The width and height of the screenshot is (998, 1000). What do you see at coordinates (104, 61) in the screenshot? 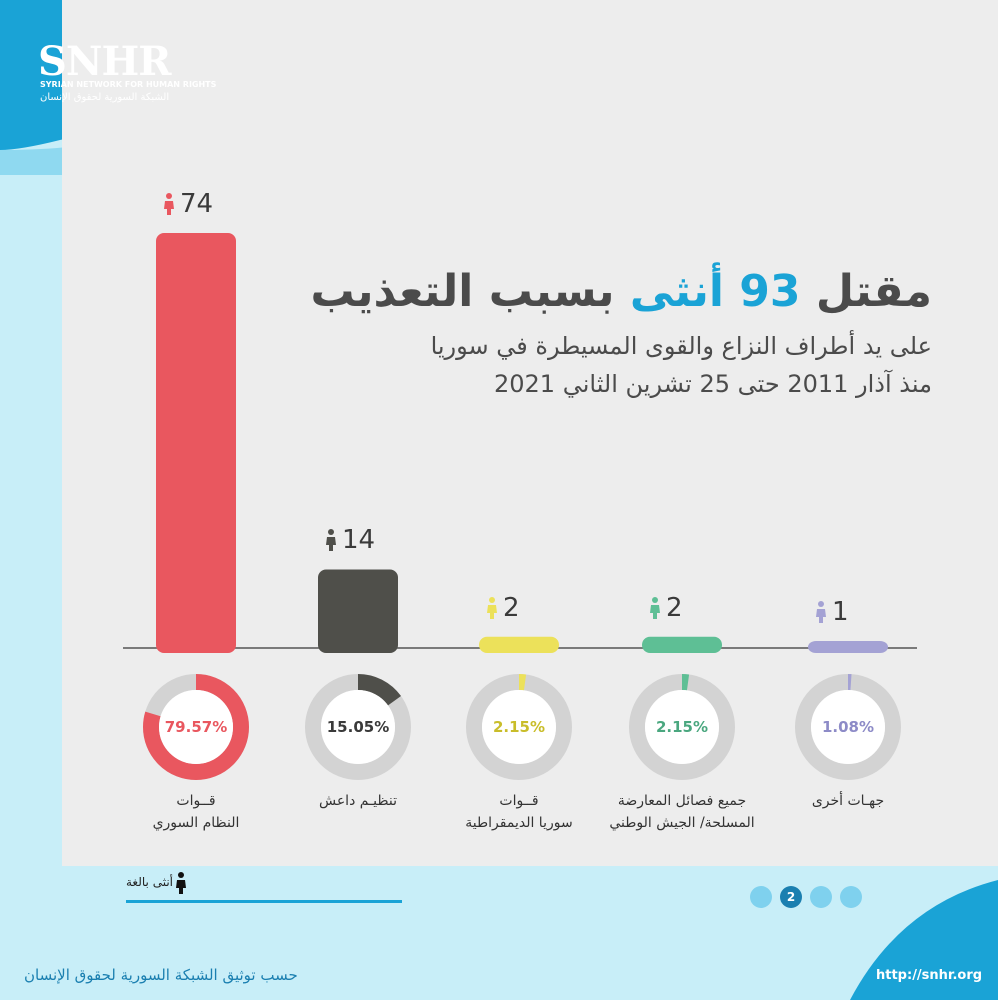
I see `logo: SNHR` at bounding box center [104, 61].